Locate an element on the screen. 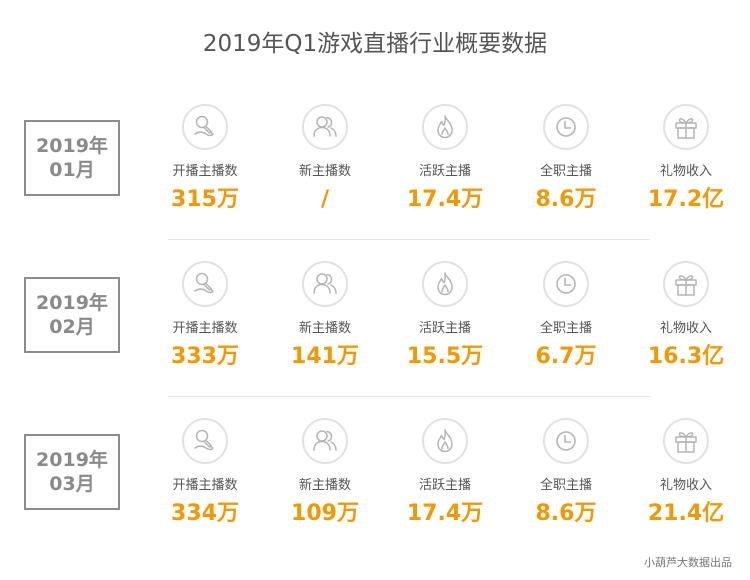 The height and width of the screenshot is (580, 750). metric-card: 礼物收入 16.3亿 is located at coordinates (686, 316).